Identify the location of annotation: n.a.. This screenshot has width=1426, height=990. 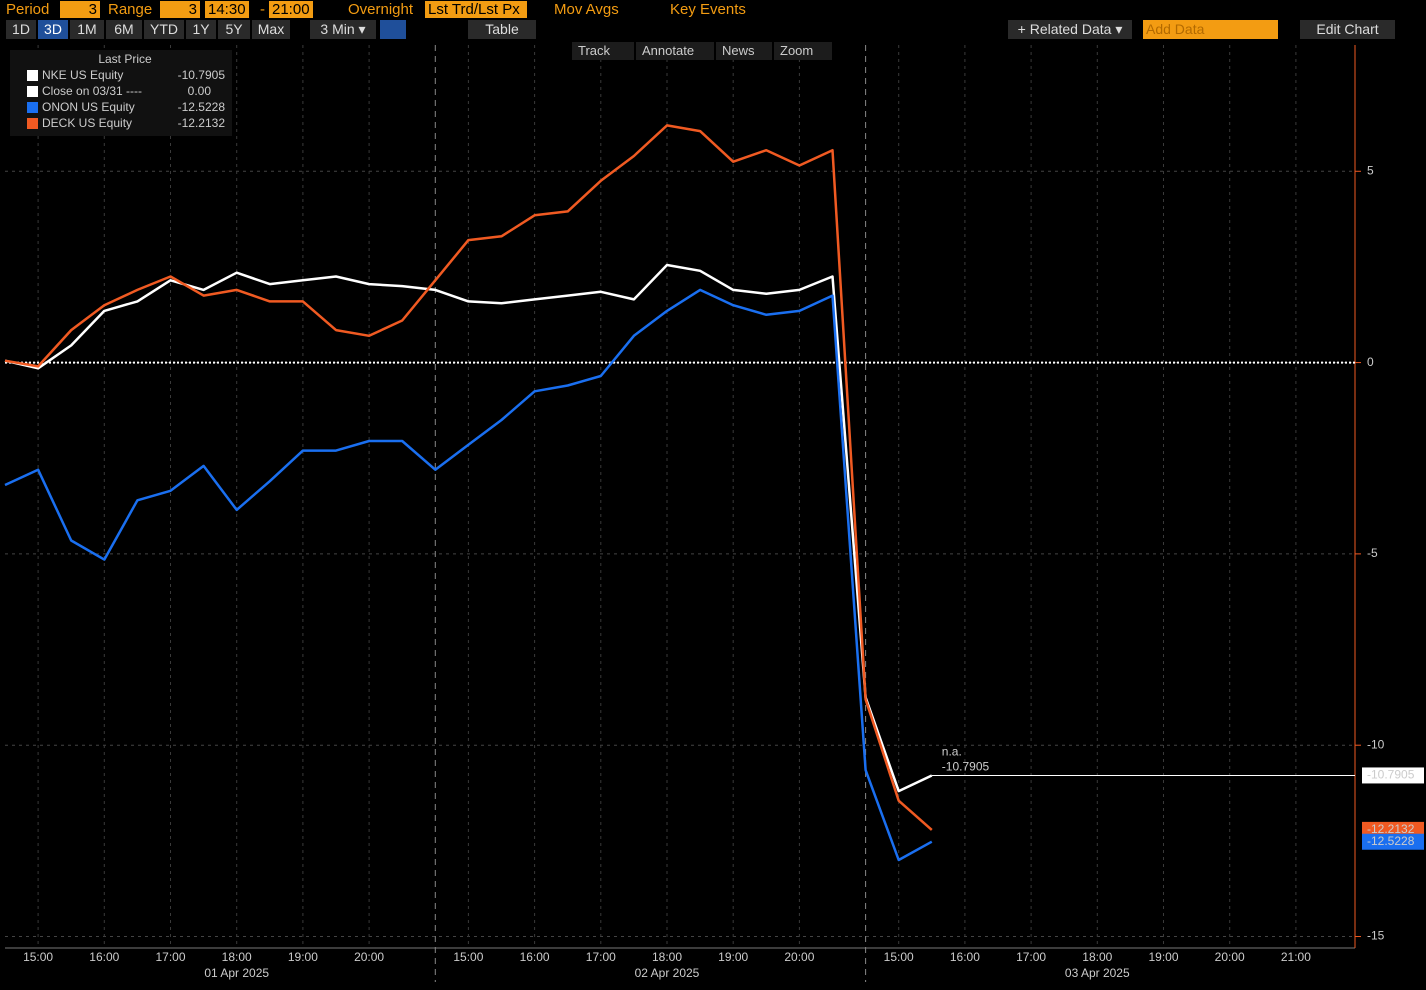
(952, 752).